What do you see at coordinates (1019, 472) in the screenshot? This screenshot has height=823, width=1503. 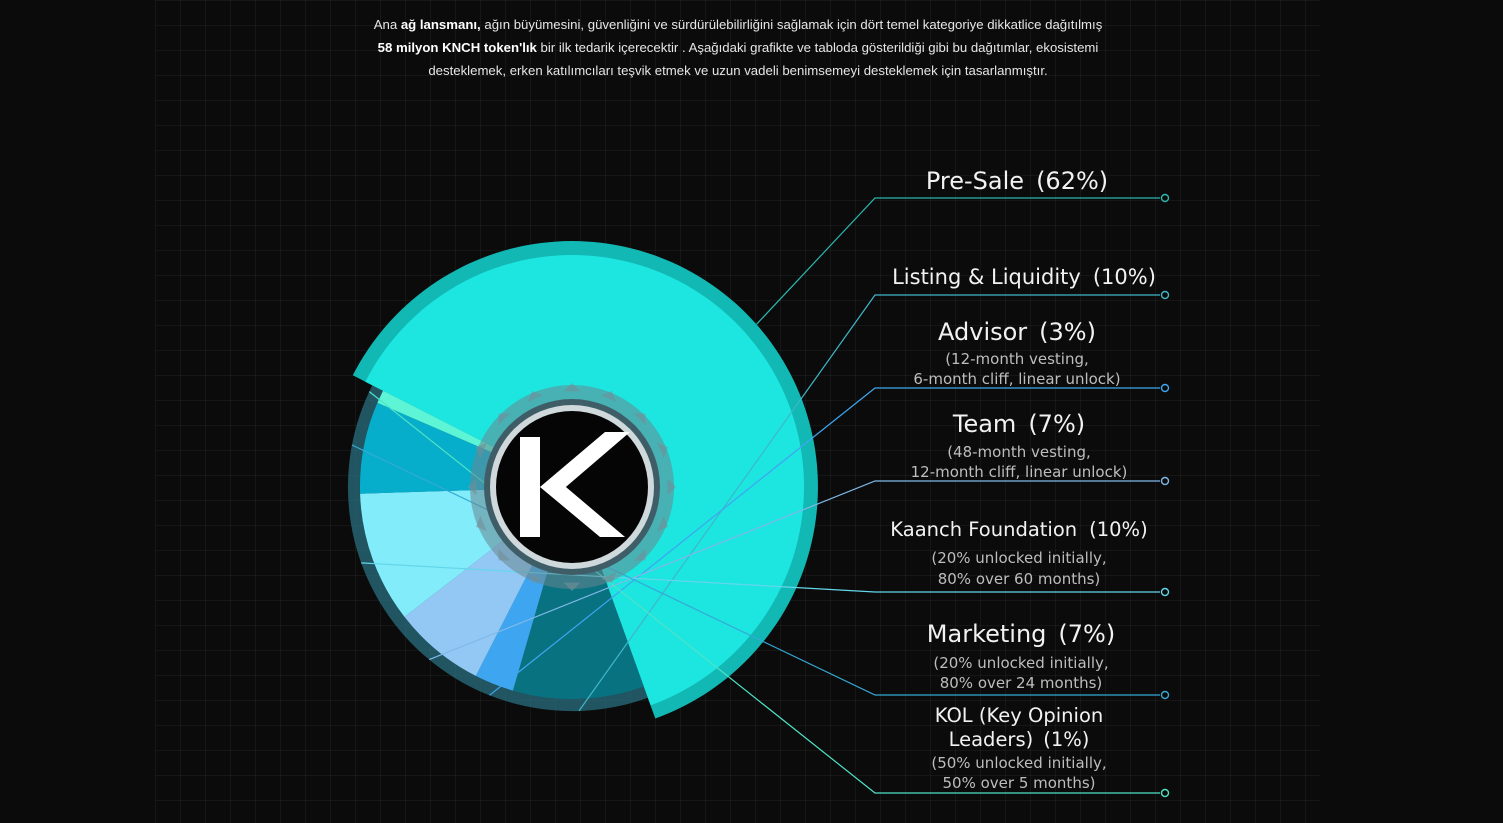 I see `label-note-team-2: 12-month cliff, linear unlock)` at bounding box center [1019, 472].